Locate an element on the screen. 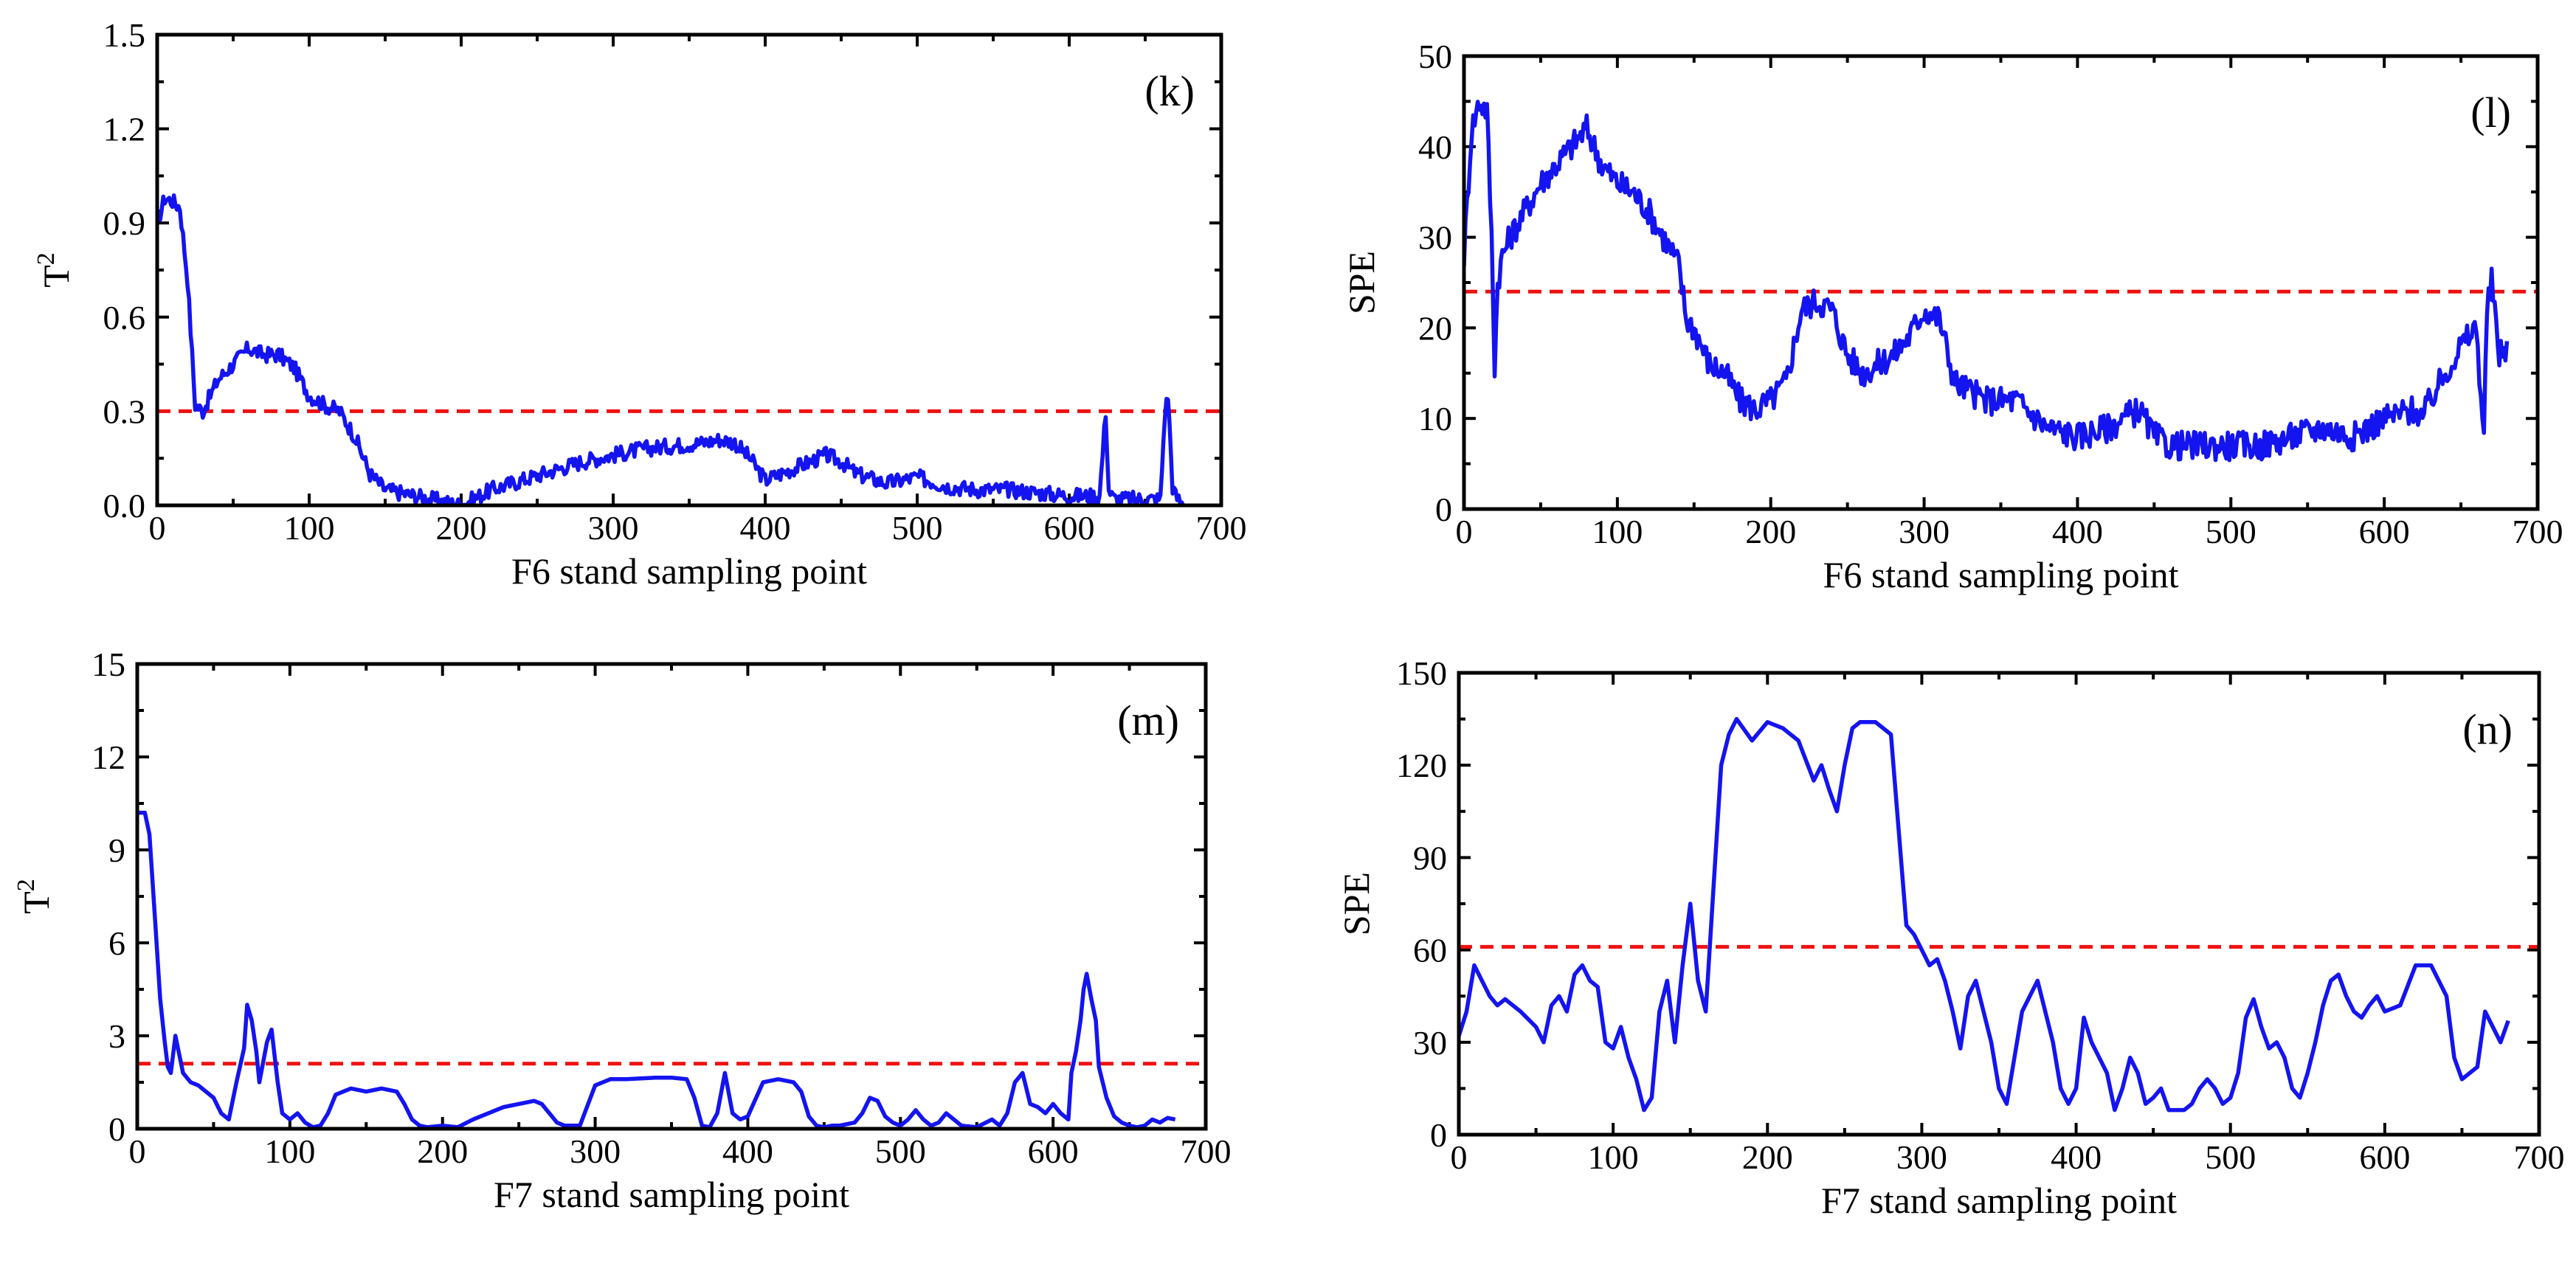  y-tick-label: 40 is located at coordinates (1435, 147).